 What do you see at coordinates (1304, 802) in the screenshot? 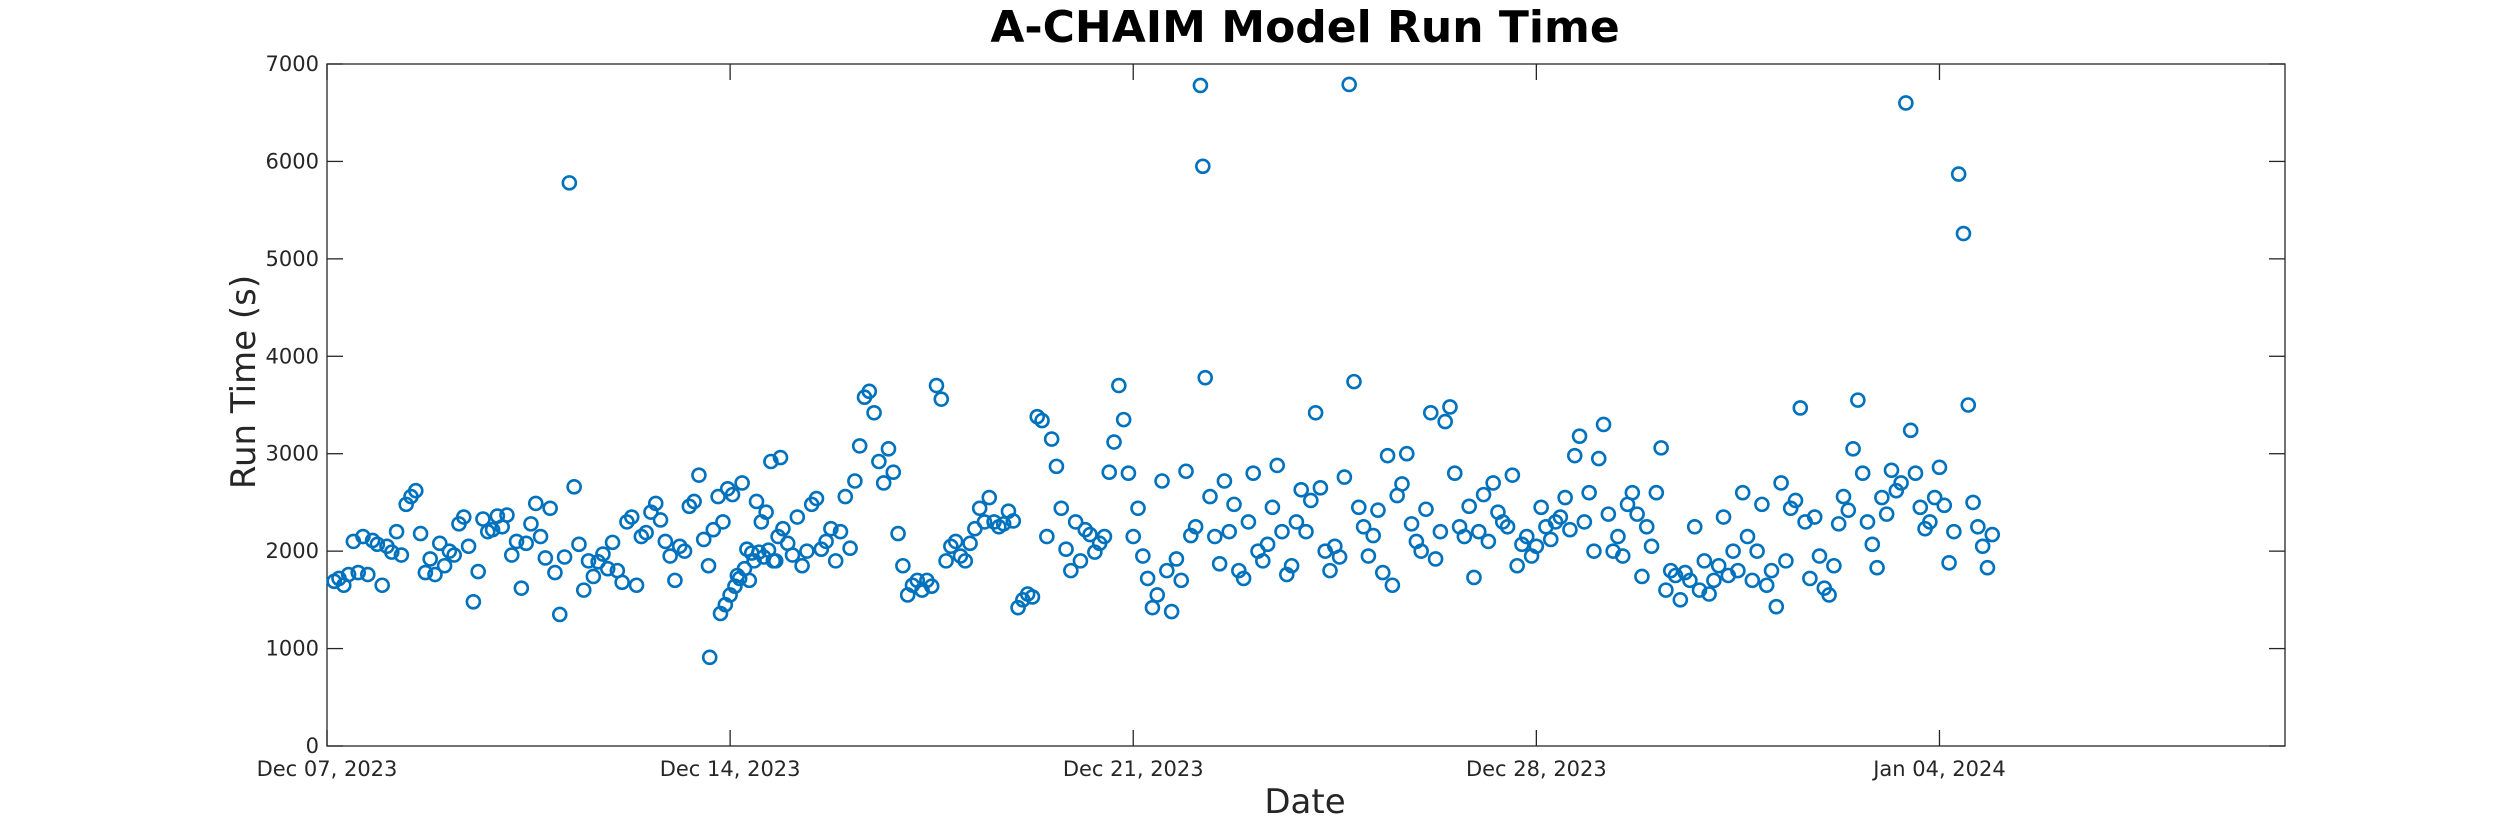
I see `x-axis-label: Date` at bounding box center [1304, 802].